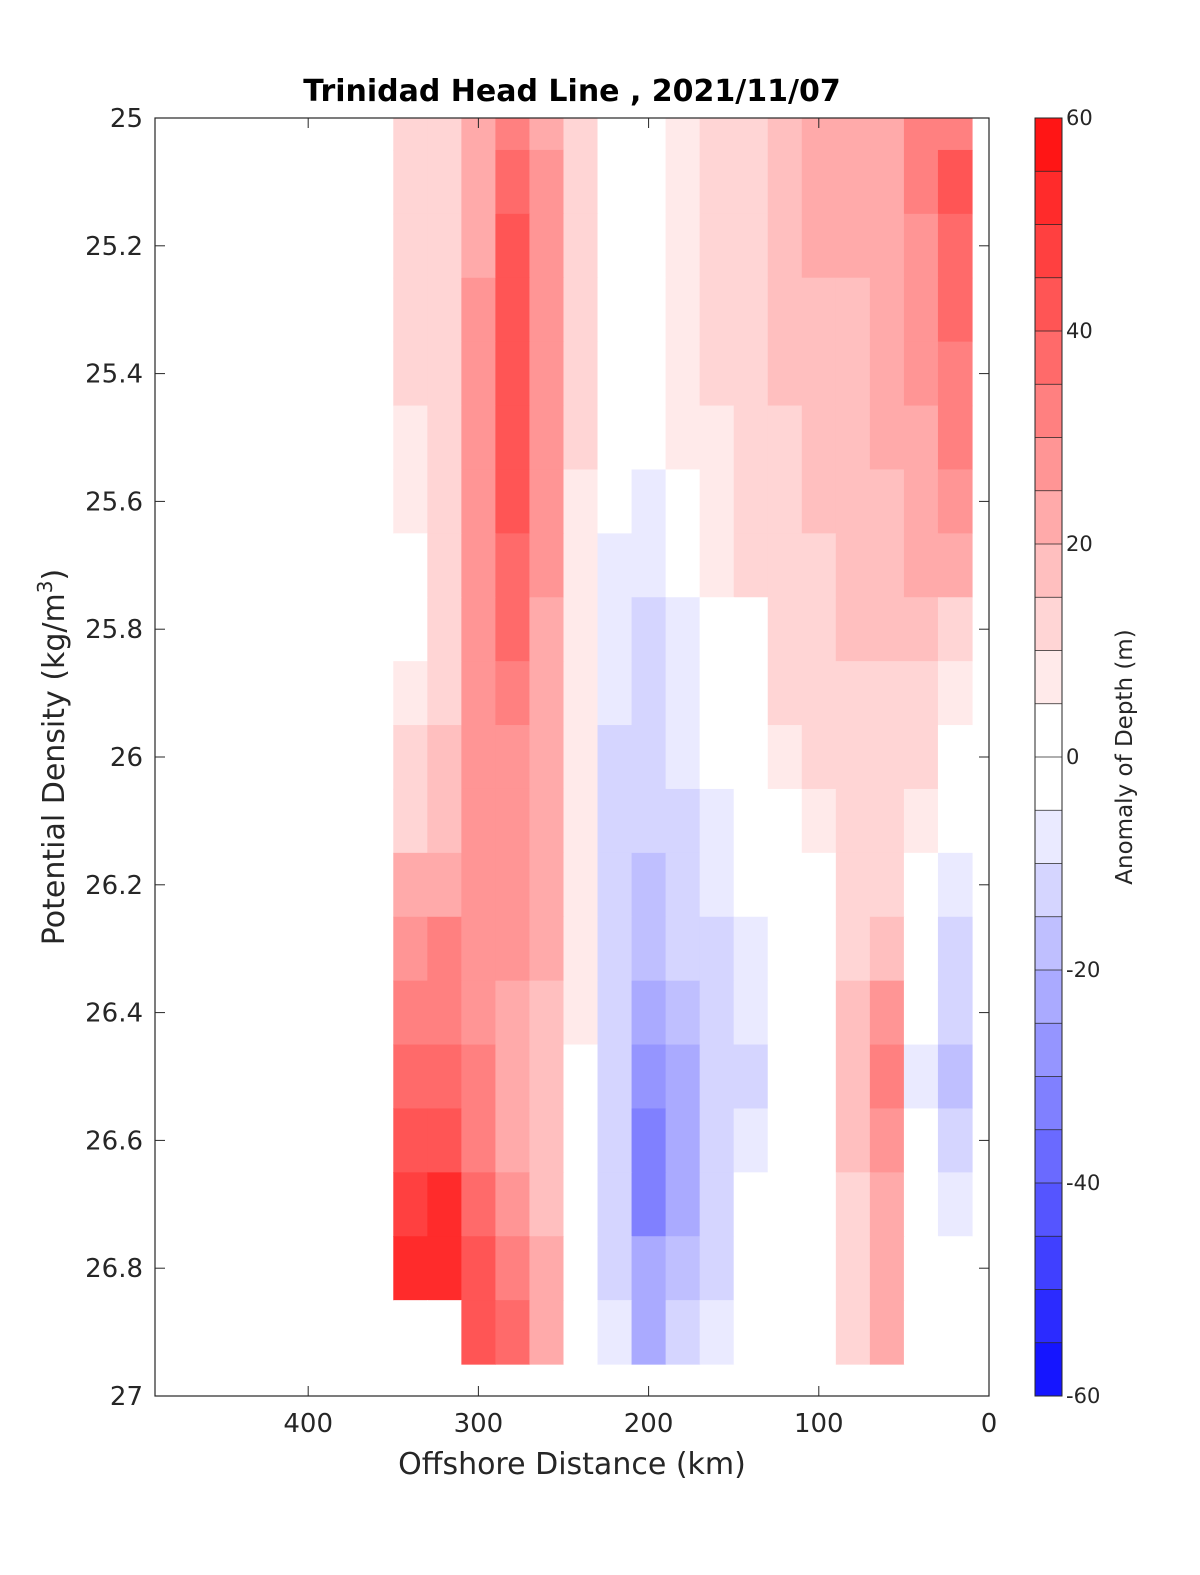 The width and height of the screenshot is (1200, 1575). I want to click on y-tick-label: 26, so click(126, 758).